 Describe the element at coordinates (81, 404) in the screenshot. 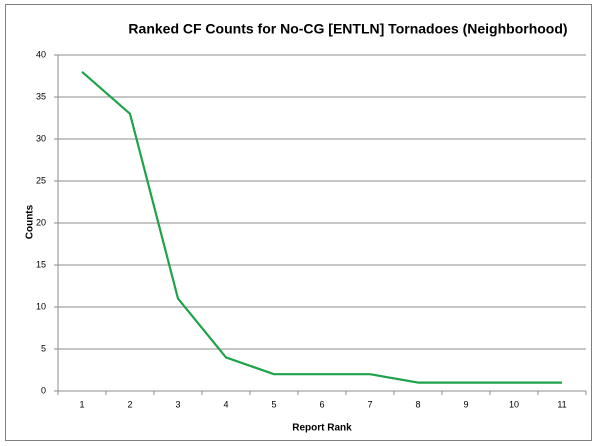

I see `x-tick-label: 1` at that location.